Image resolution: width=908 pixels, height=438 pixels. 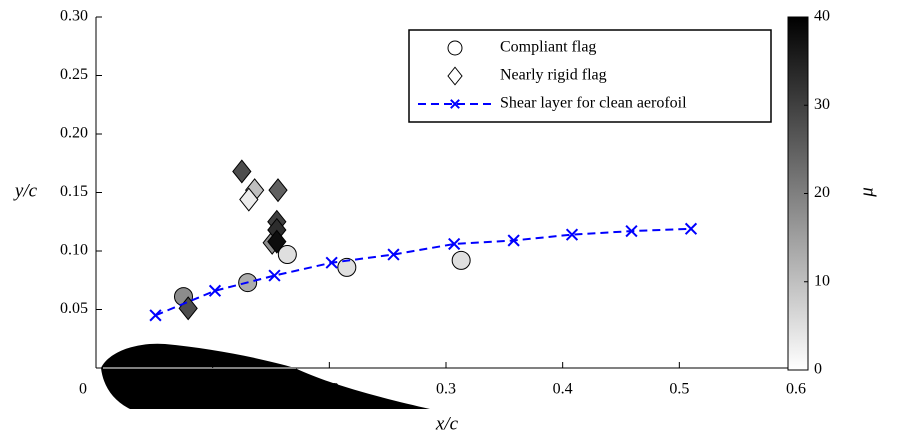 What do you see at coordinates (446, 389) in the screenshot?
I see `x-tick-label: 0.3` at bounding box center [446, 389].